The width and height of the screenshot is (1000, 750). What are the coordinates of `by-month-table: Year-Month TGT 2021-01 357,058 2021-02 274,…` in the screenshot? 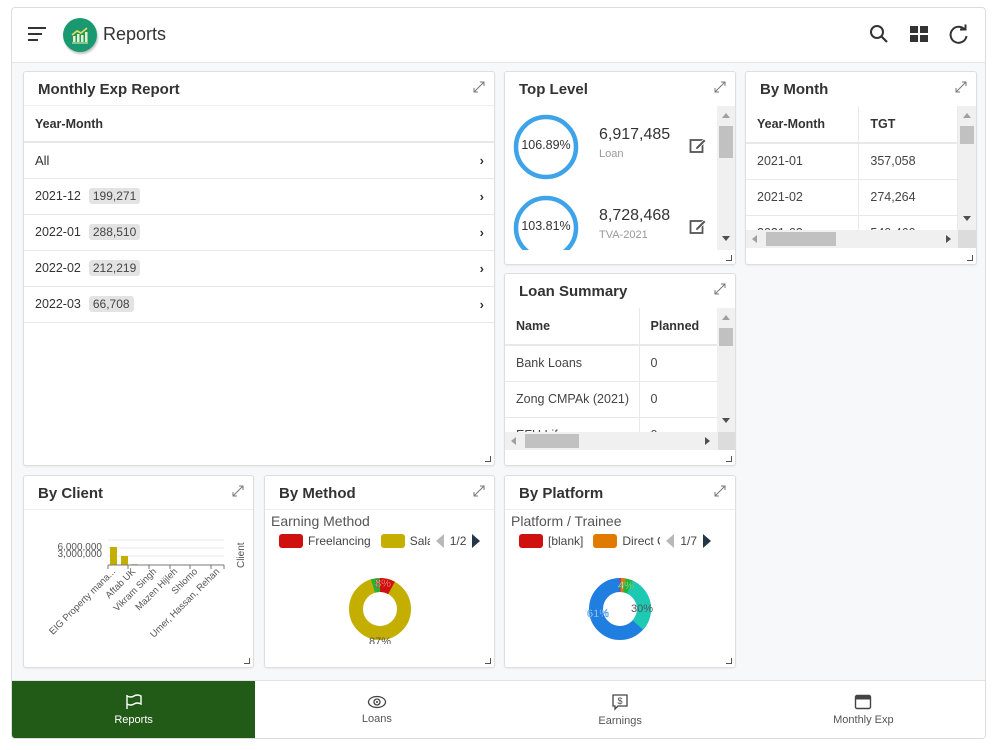 It's located at (852, 168).